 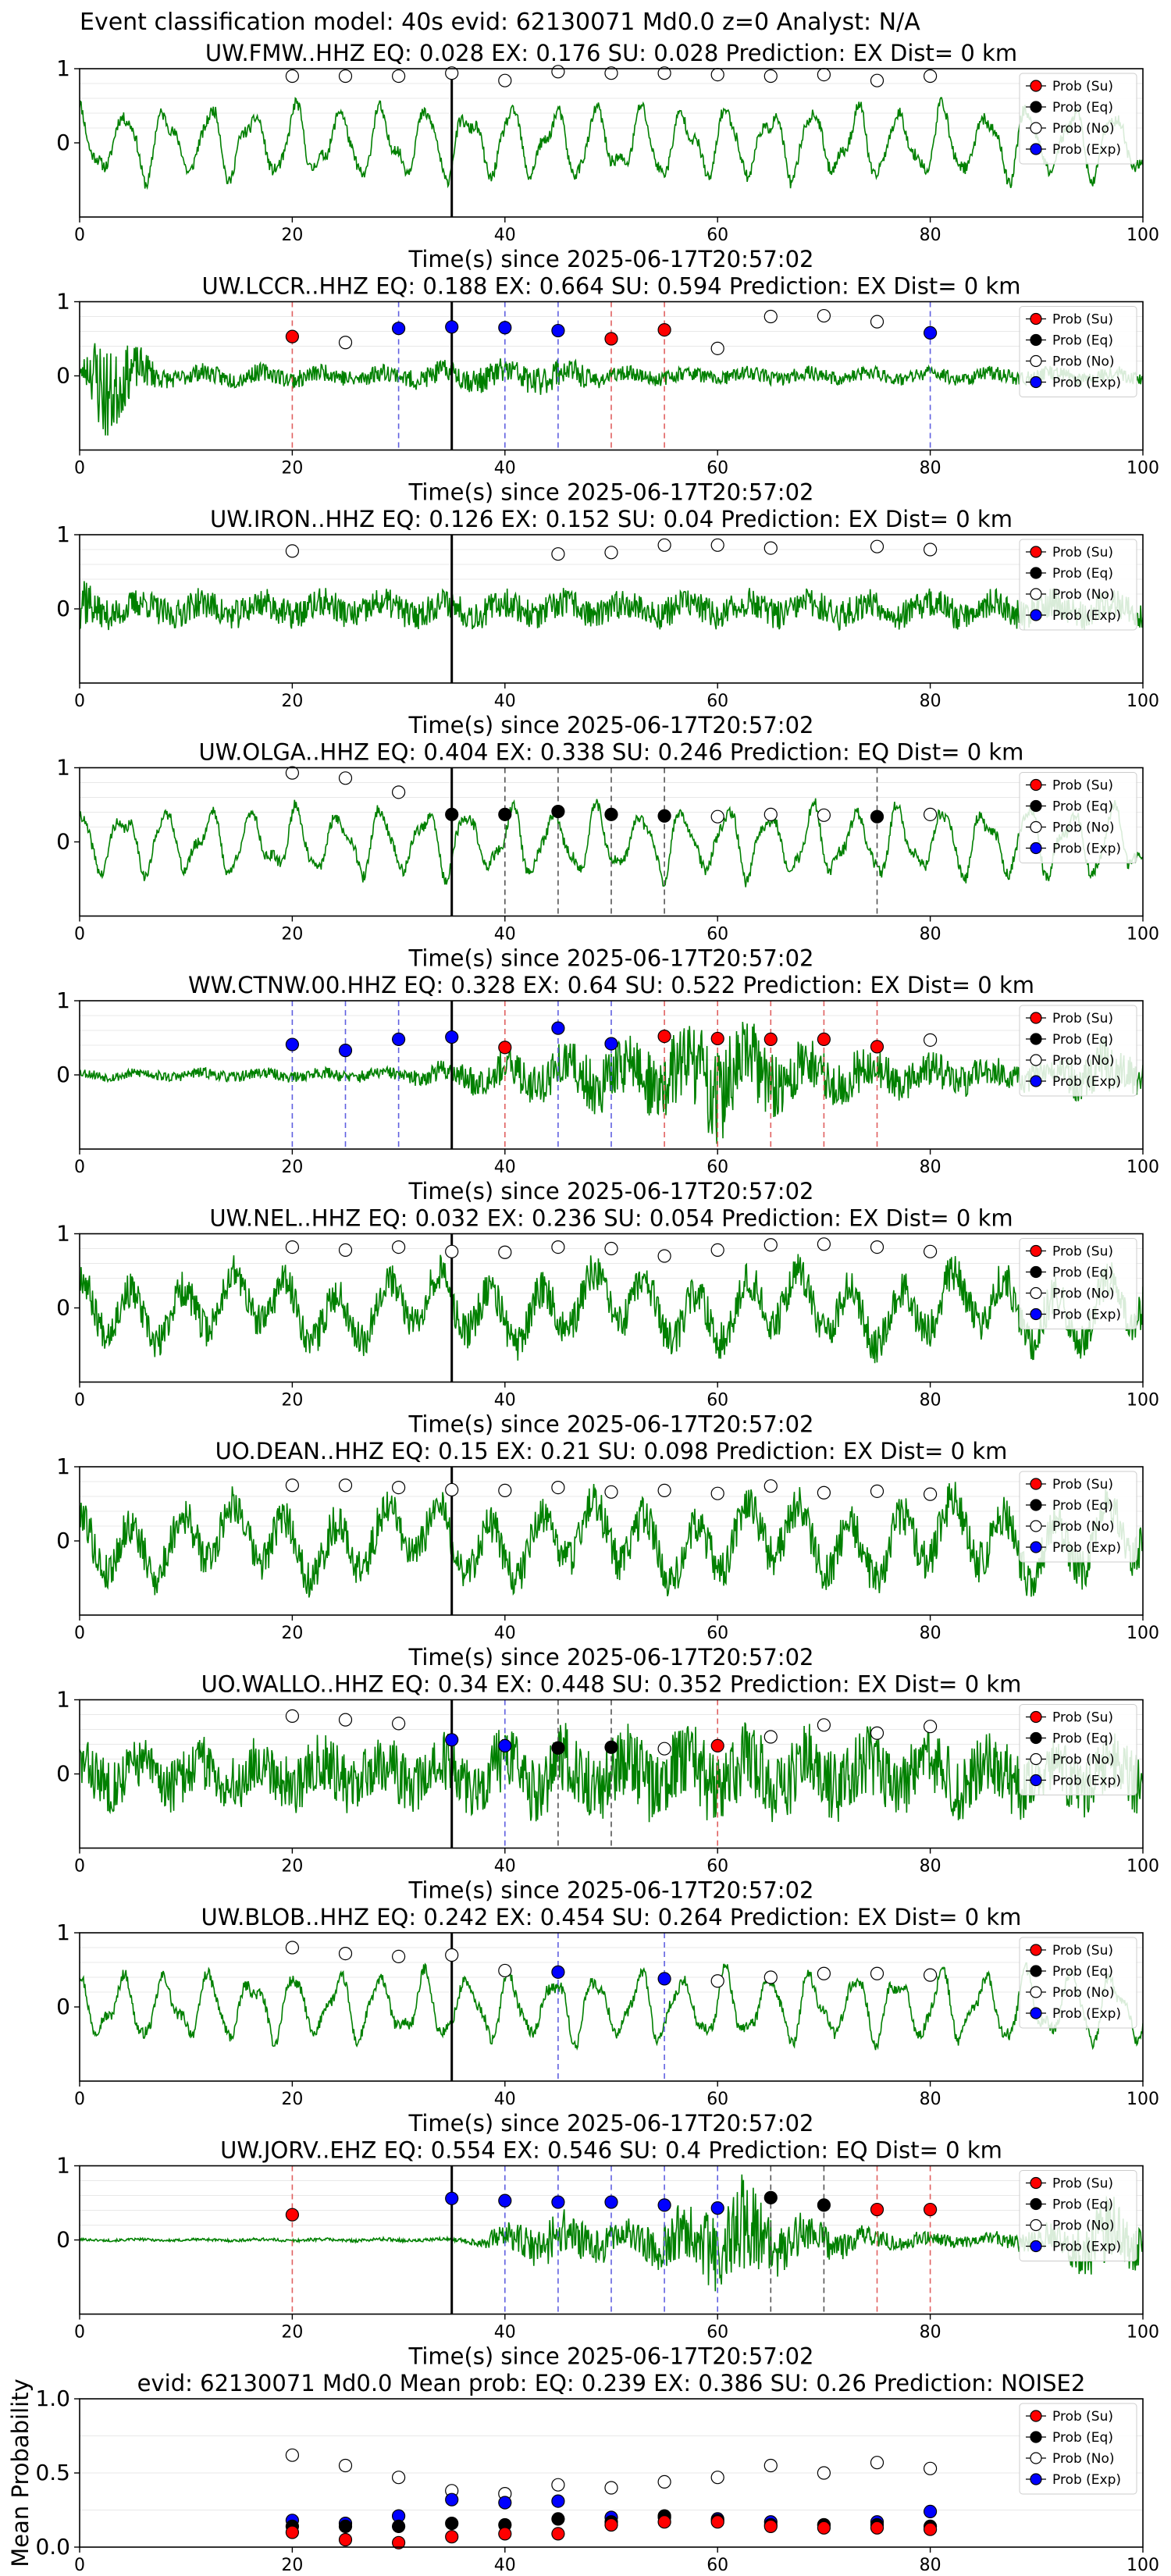 What do you see at coordinates (611, 2007) in the screenshot?
I see `axes-frame` at bounding box center [611, 2007].